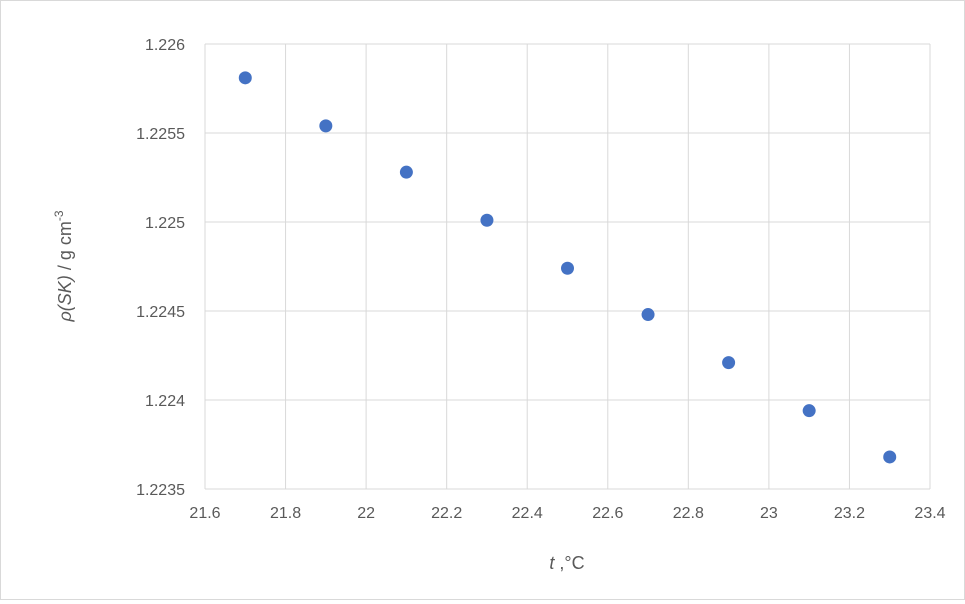 This screenshot has width=965, height=604. I want to click on y-axis-title-variable: ρ(SK), so click(65, 298).